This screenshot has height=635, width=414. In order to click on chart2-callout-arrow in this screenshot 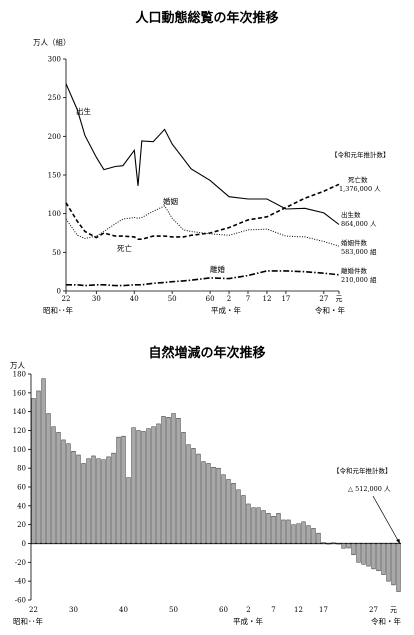, I will do `click(386, 520)`.